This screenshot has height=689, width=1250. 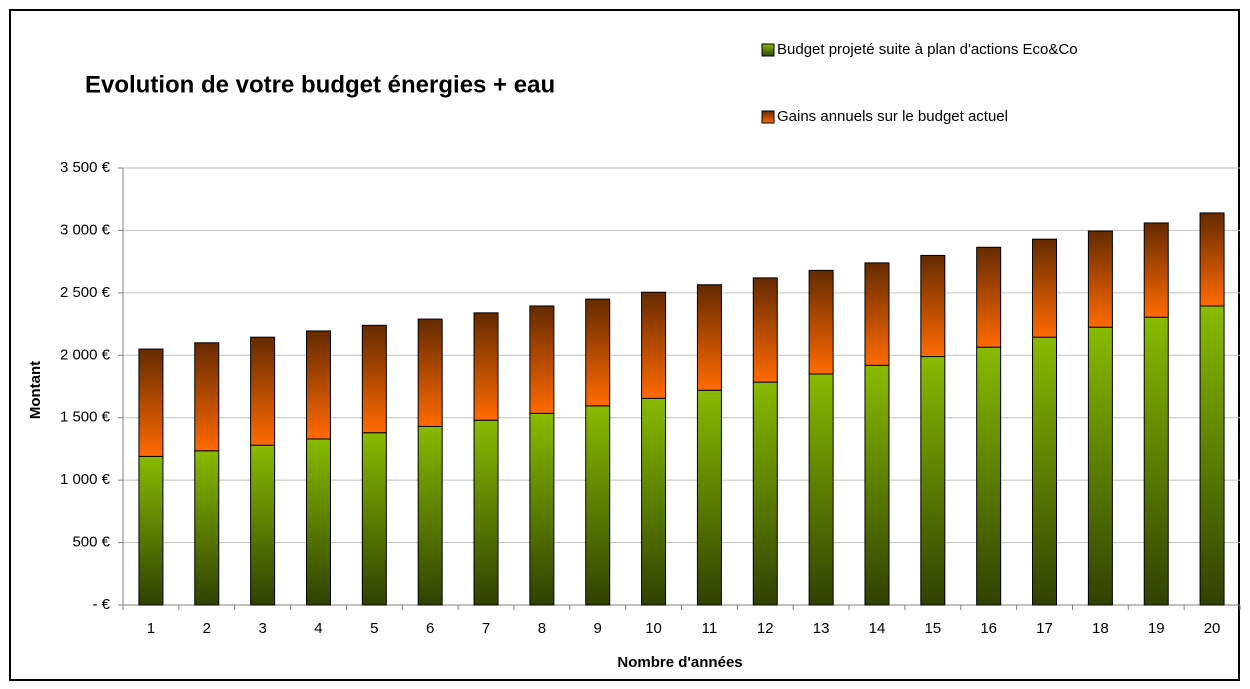 I want to click on y-tick-label: 1 000 €, so click(x=85, y=479).